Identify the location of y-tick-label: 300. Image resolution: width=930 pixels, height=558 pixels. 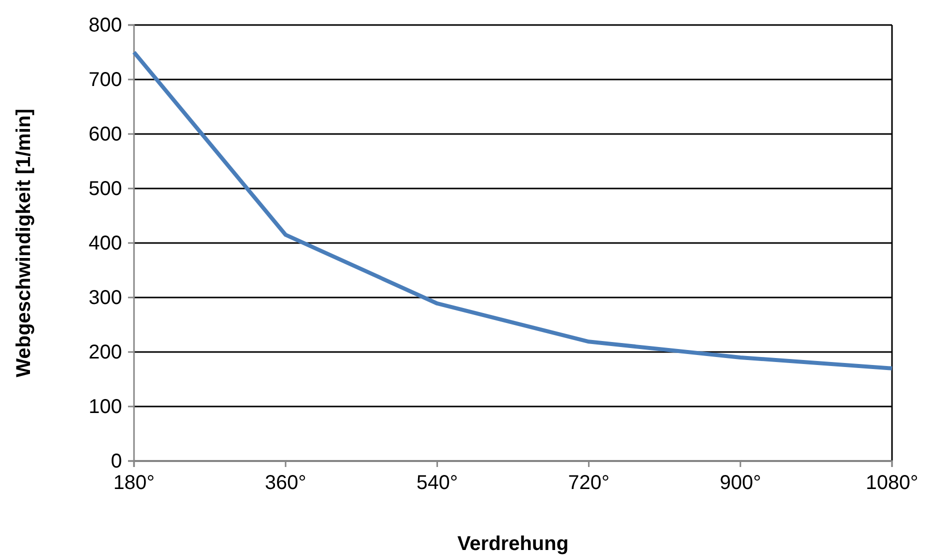
(105, 297).